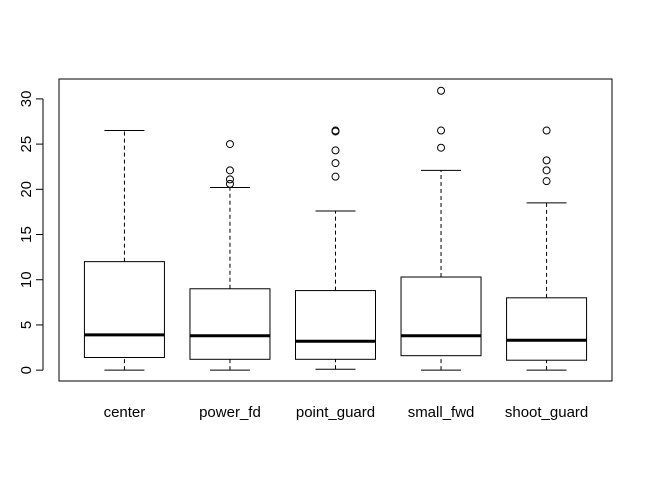 The width and height of the screenshot is (672, 485). I want to click on y-tick-label: 10, so click(26, 279).